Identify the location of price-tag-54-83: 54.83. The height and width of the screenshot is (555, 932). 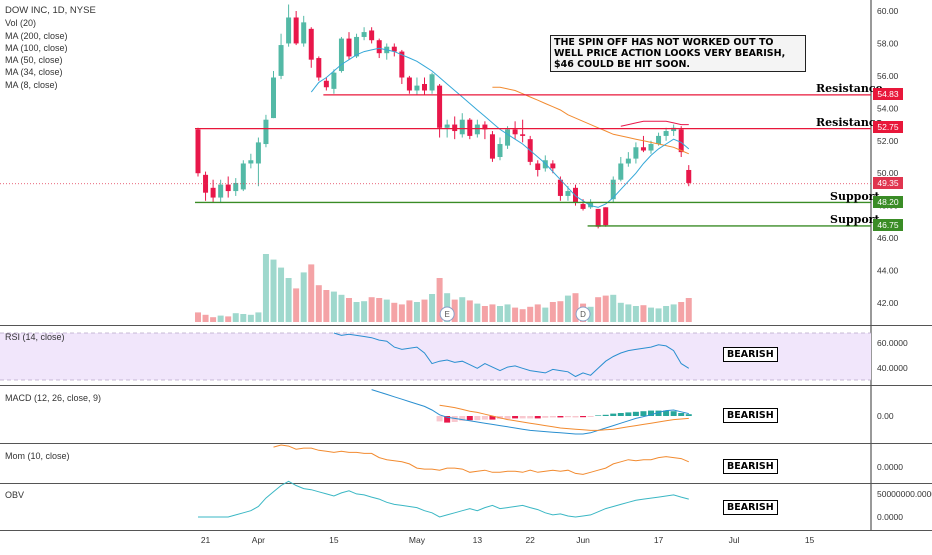
(888, 94).